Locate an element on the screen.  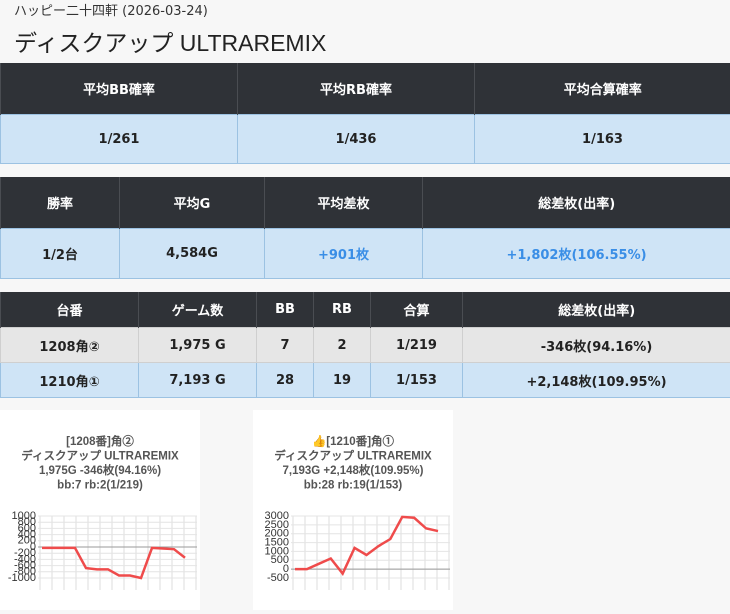
cell: 1/2台 is located at coordinates (60, 254).